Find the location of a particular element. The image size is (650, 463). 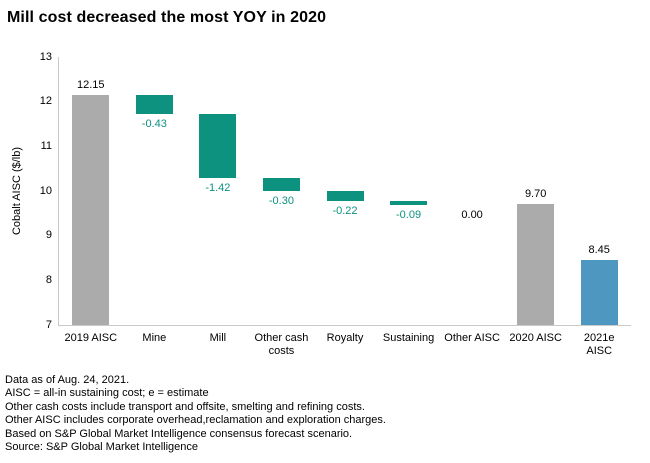

x-label-other-aisc: Other AISC is located at coordinates (472, 338).